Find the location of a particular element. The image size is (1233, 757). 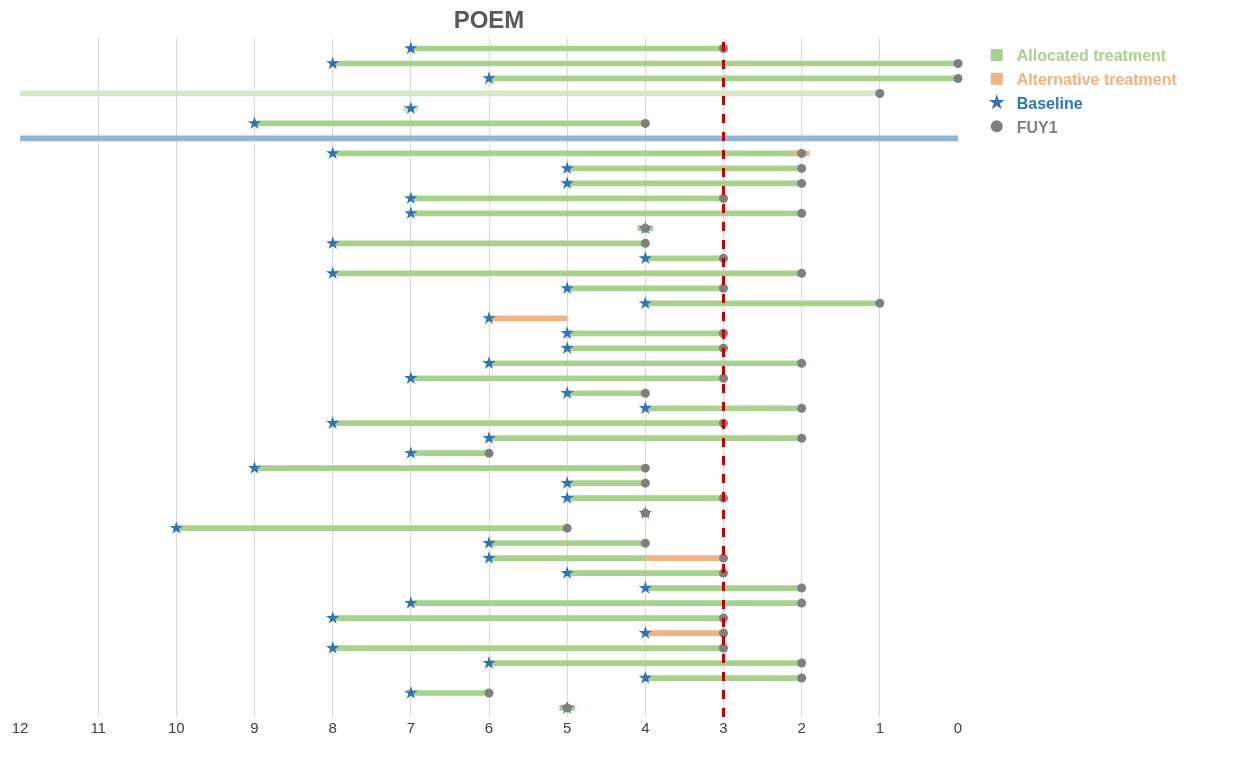

legend-label: Alternative treatment is located at coordinates (1097, 79).